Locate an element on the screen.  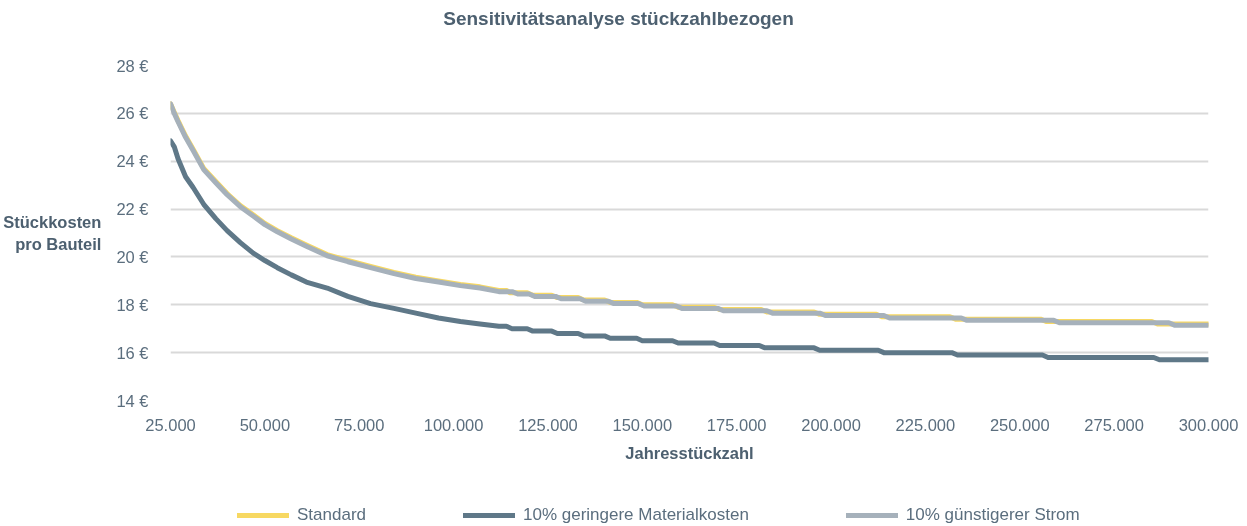
x-tick-label: 175.000 is located at coordinates (736, 424).